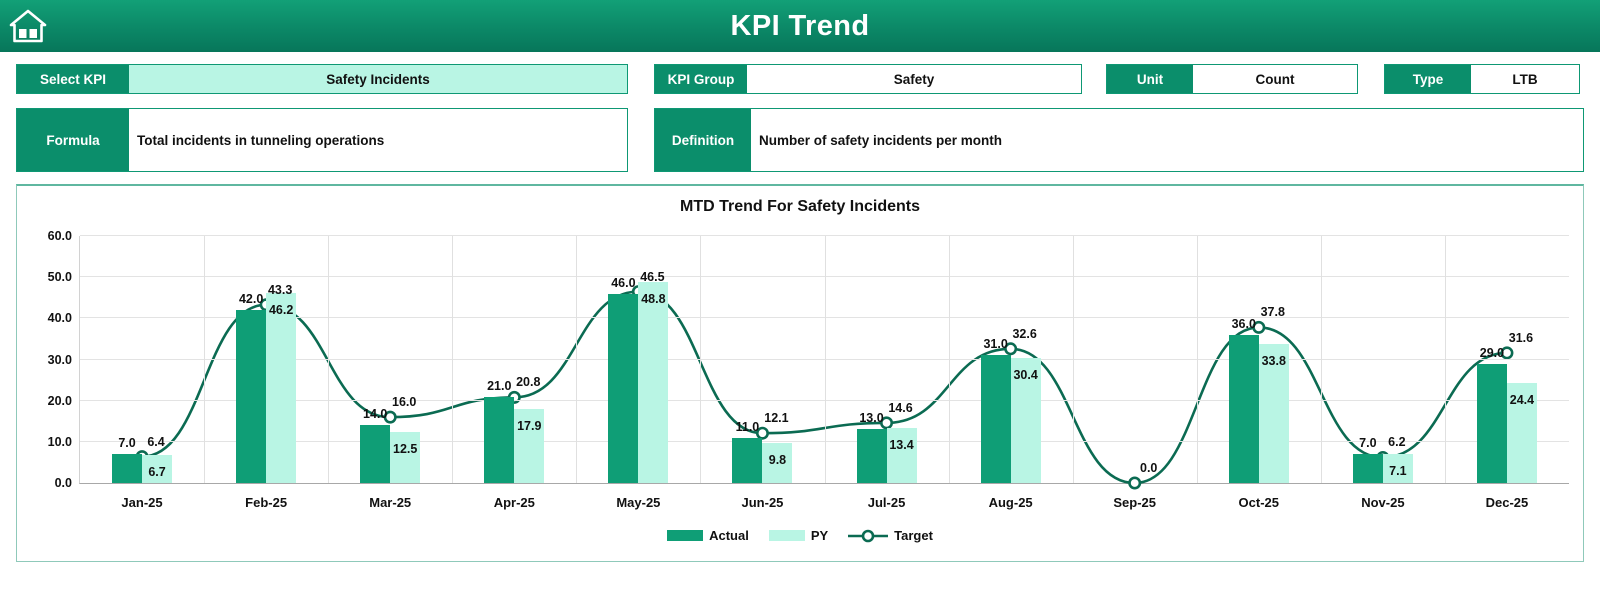 This screenshot has width=1600, height=600. Describe the element at coordinates (390, 502) in the screenshot. I see `x-axis-tick: Mar-25` at that location.